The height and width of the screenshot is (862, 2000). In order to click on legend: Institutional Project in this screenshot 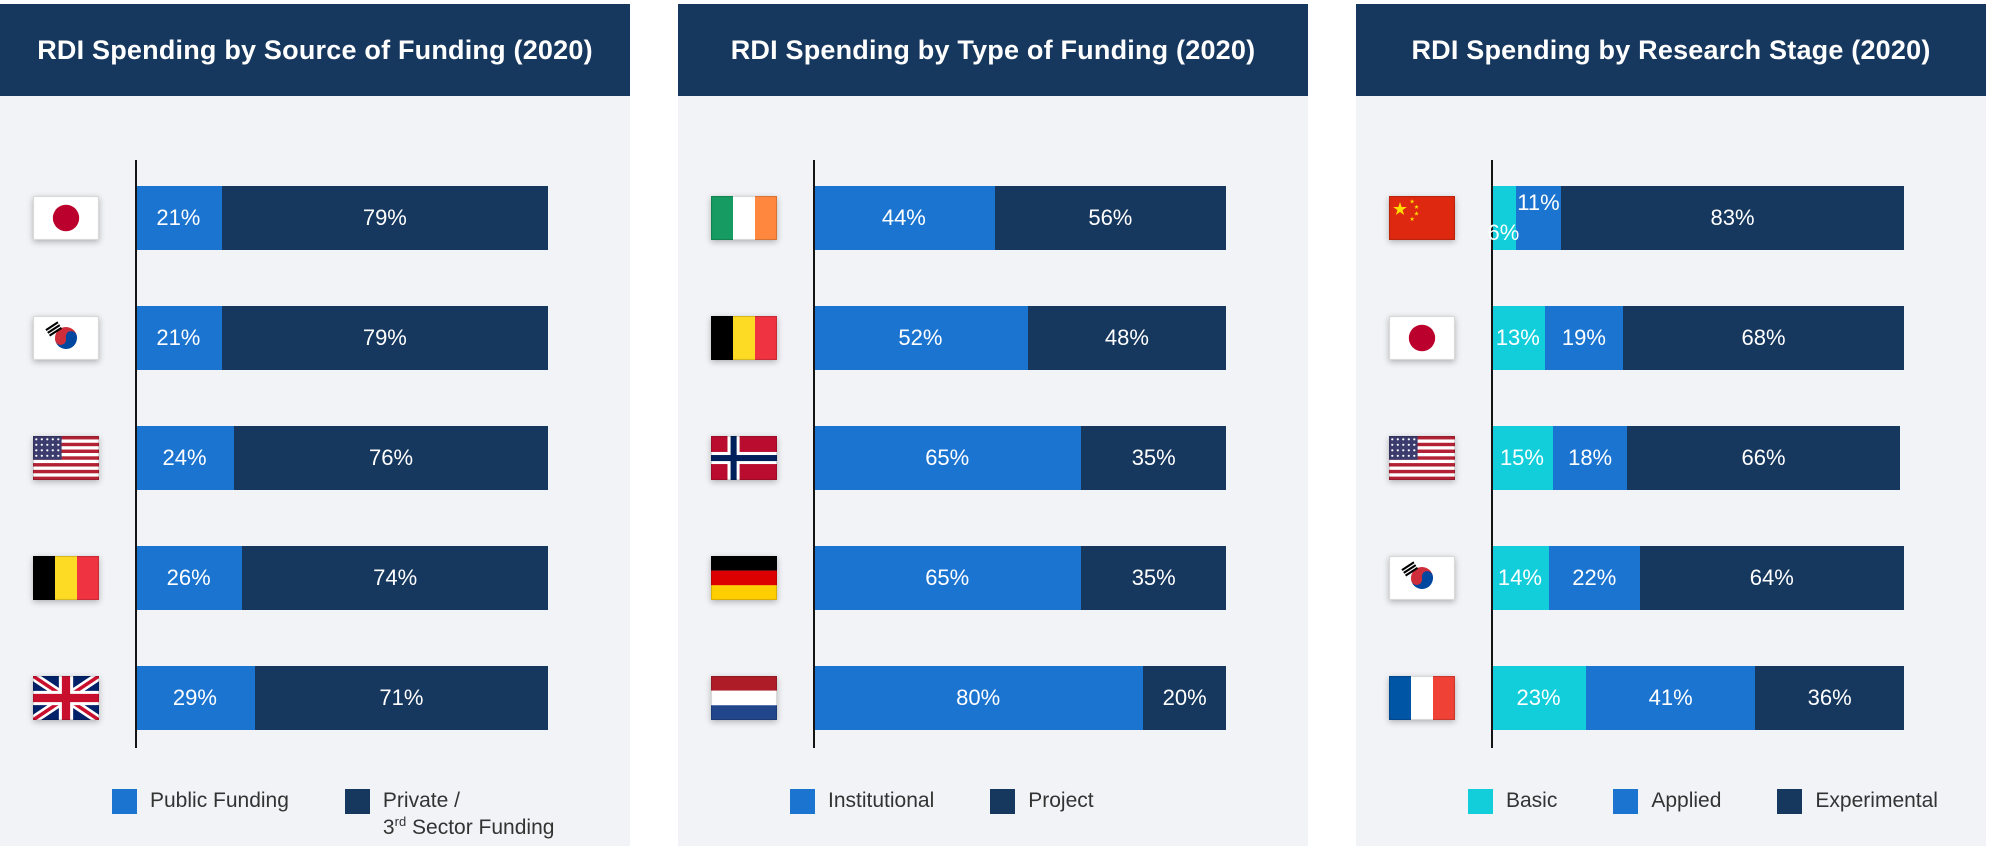, I will do `click(993, 801)`.